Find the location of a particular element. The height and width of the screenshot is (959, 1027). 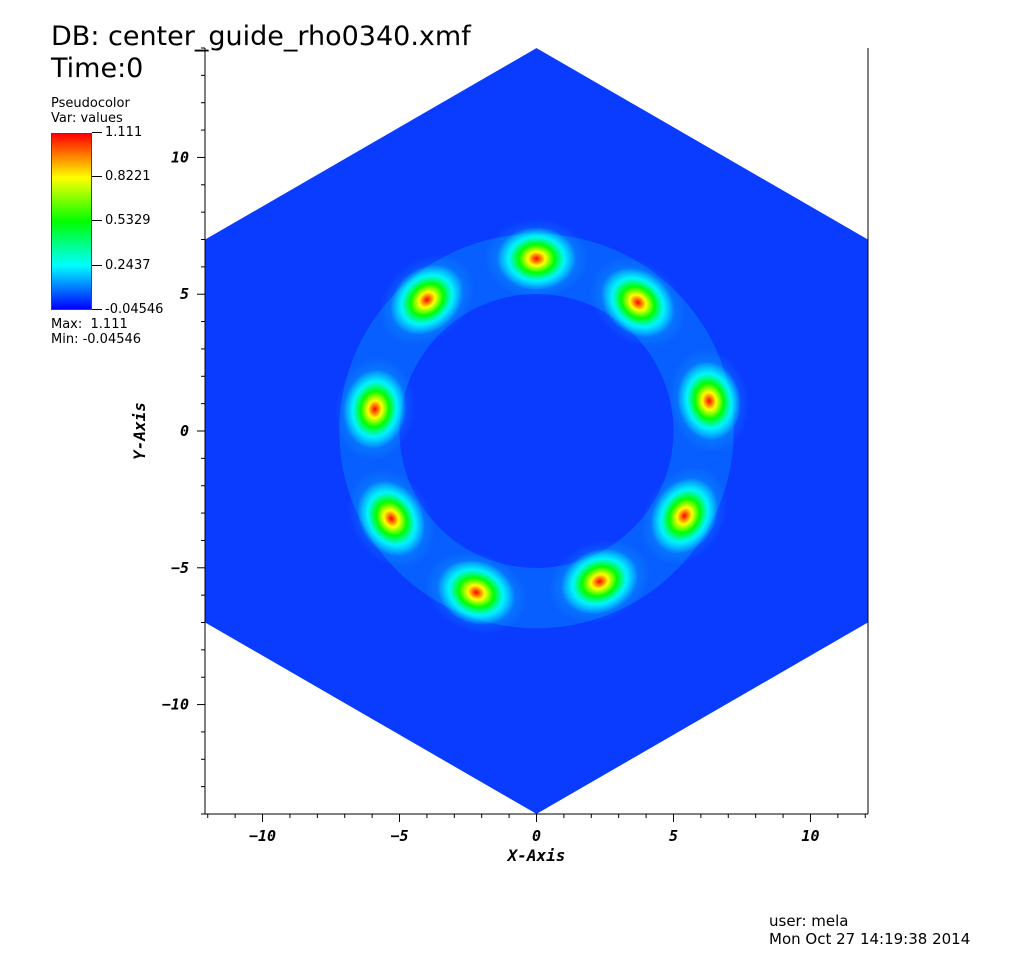

x-tick-label: −5 is located at coordinates (399, 836).